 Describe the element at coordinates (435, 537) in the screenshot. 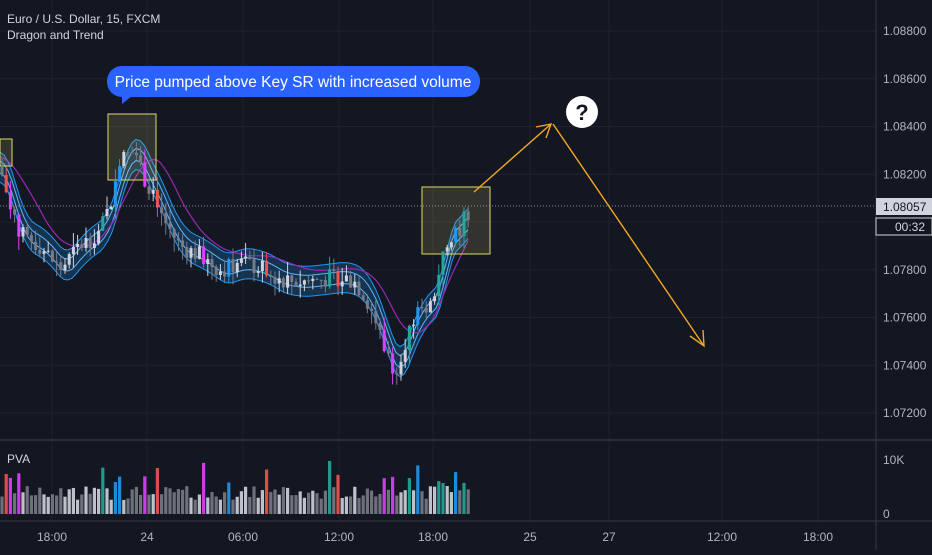

I see `time-axis: 18:00 24 06:00 12:00 18:00 25 27 12:00 18:00` at that location.